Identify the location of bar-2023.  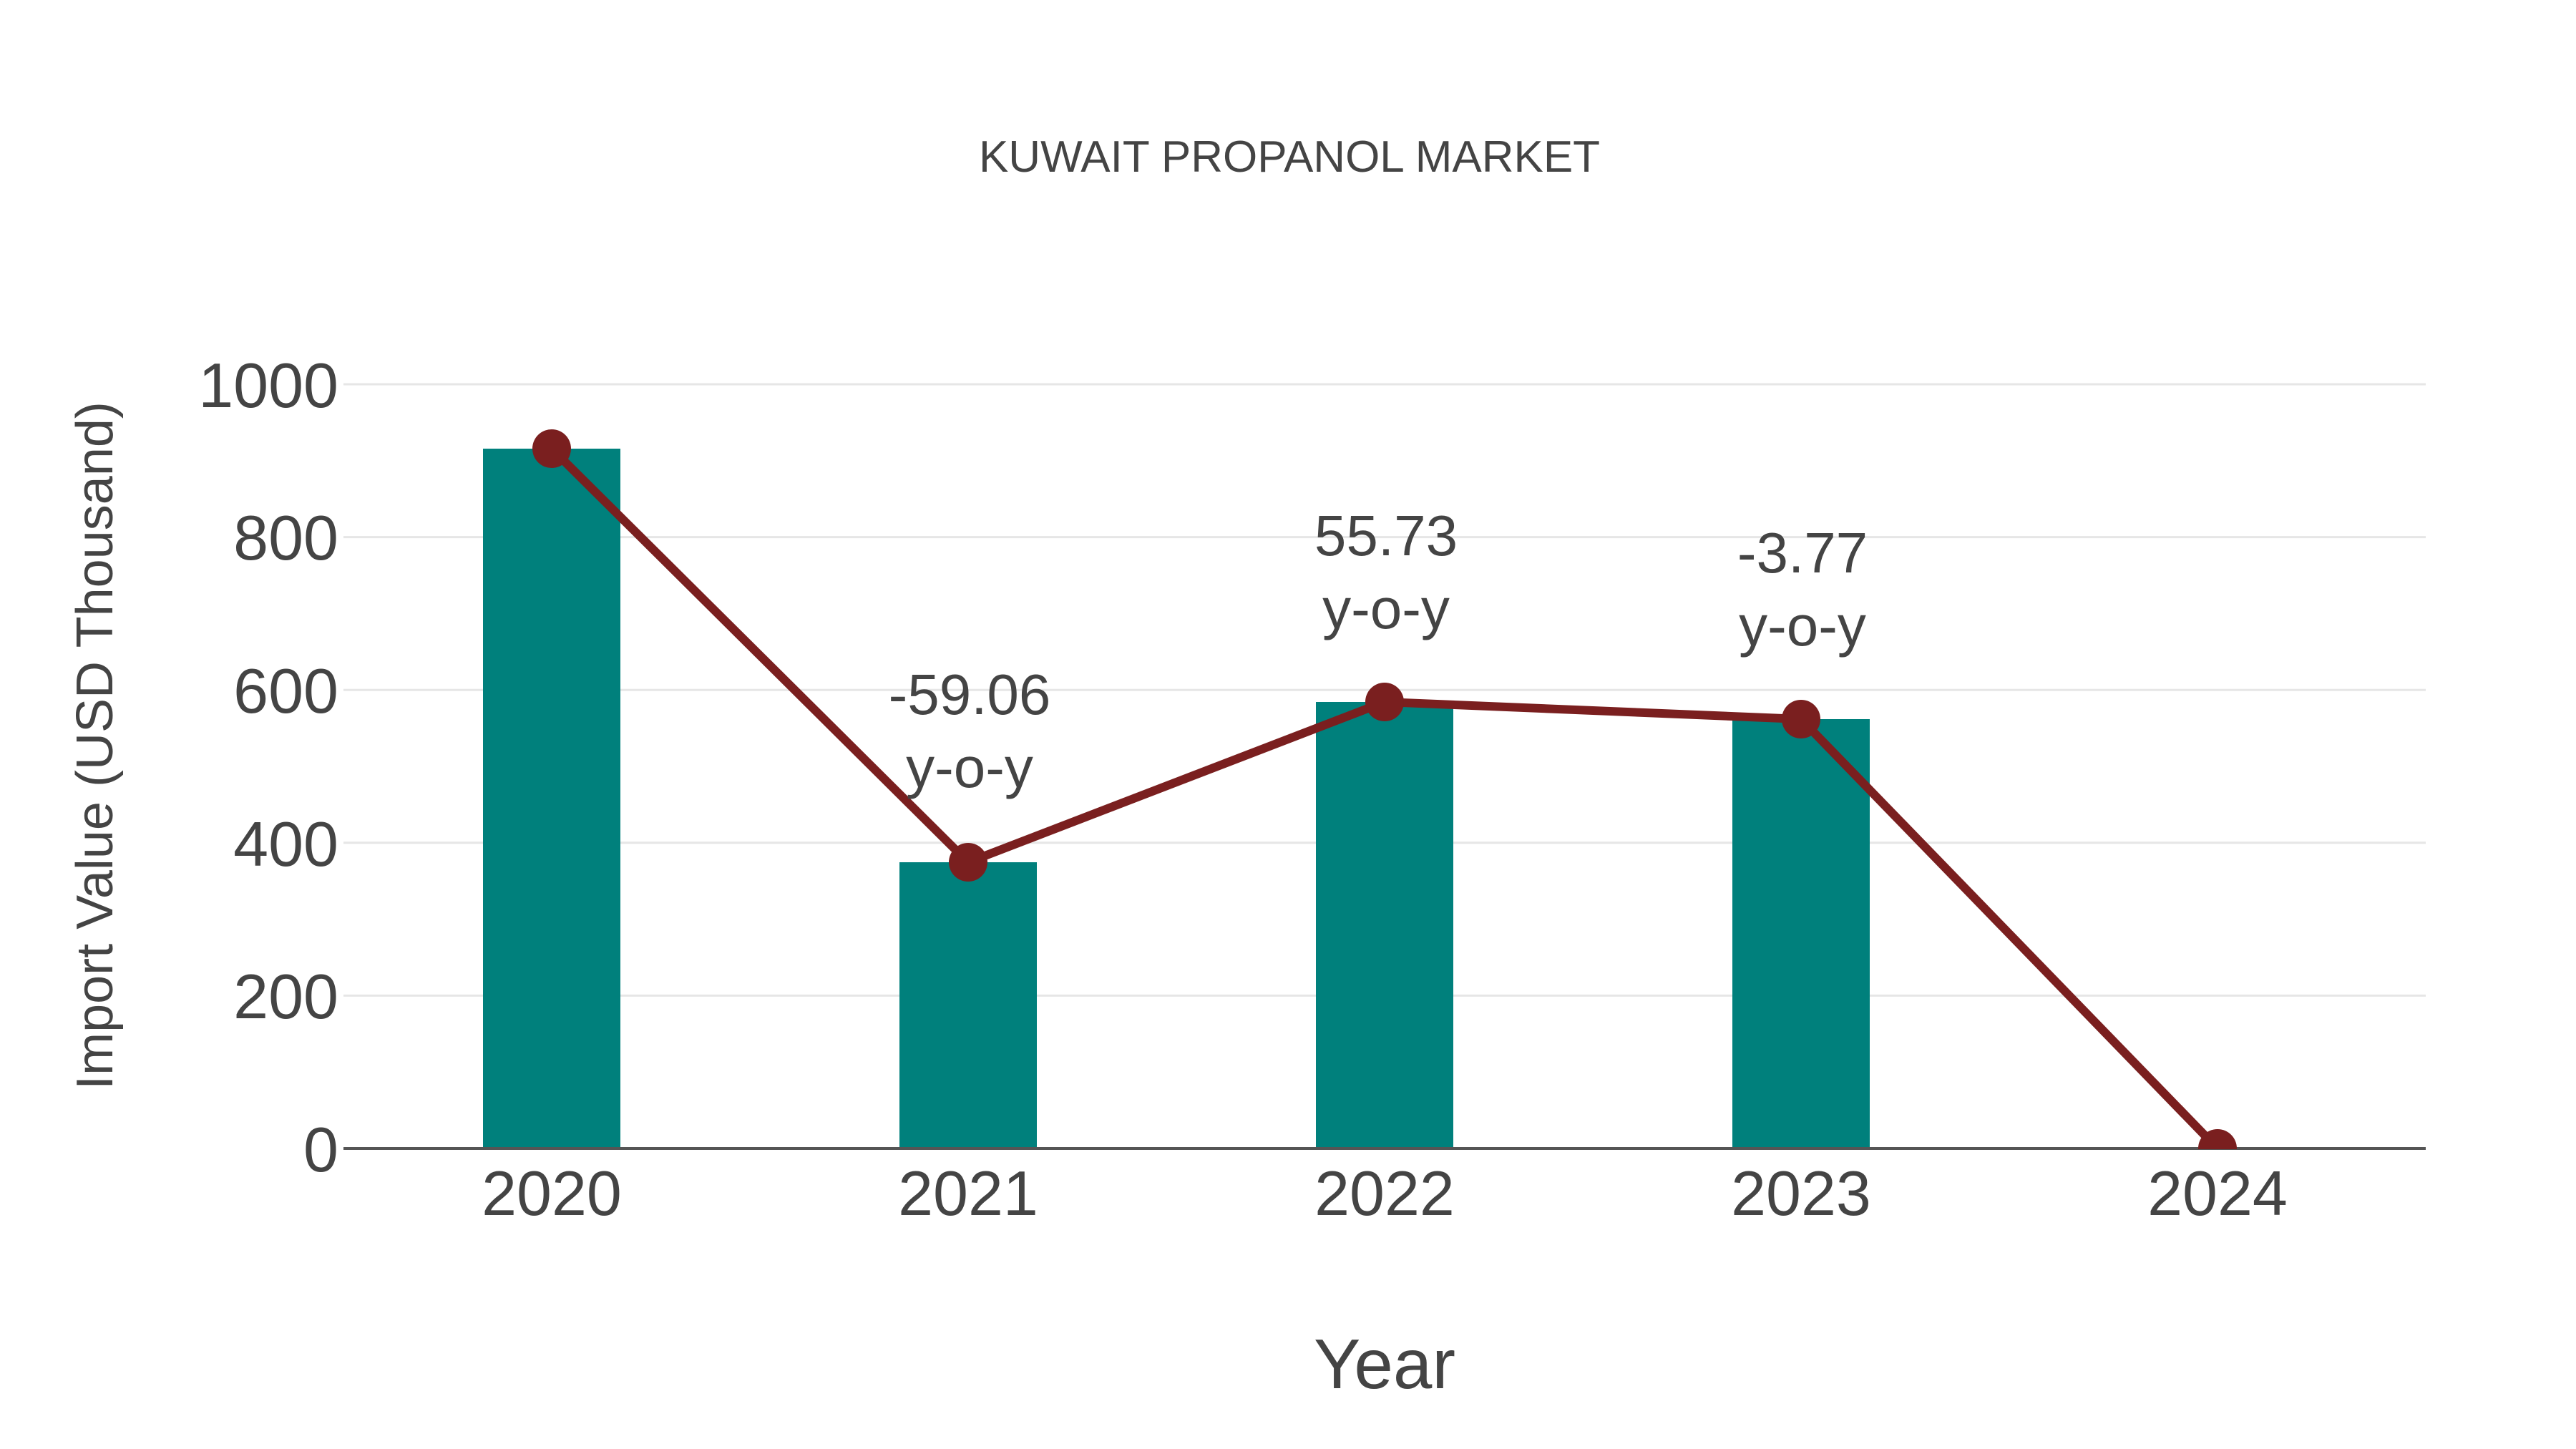
(1801, 933).